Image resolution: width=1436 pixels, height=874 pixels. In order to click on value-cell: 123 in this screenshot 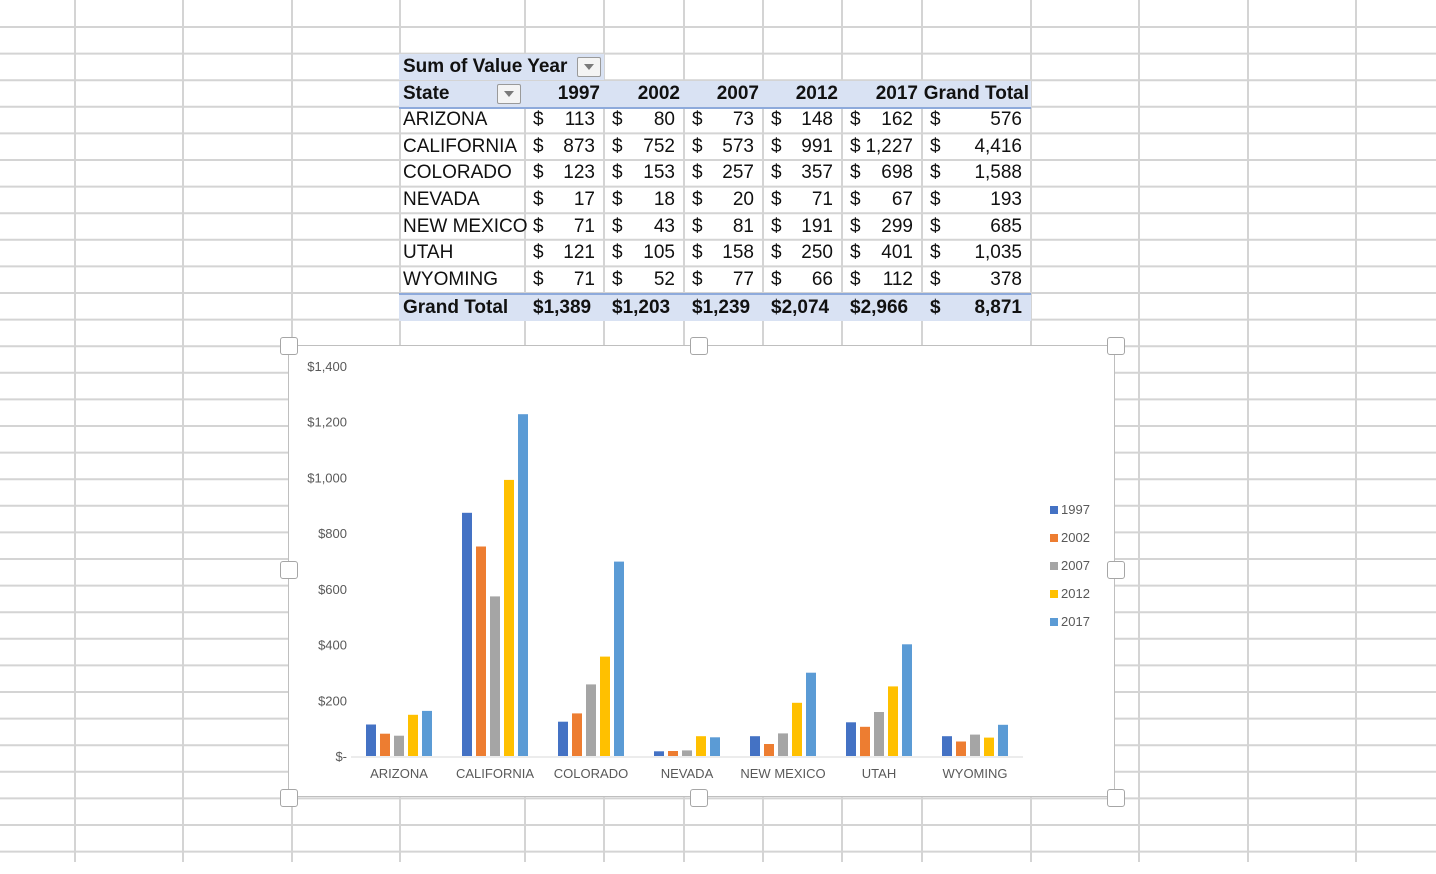, I will do `click(579, 173)`.